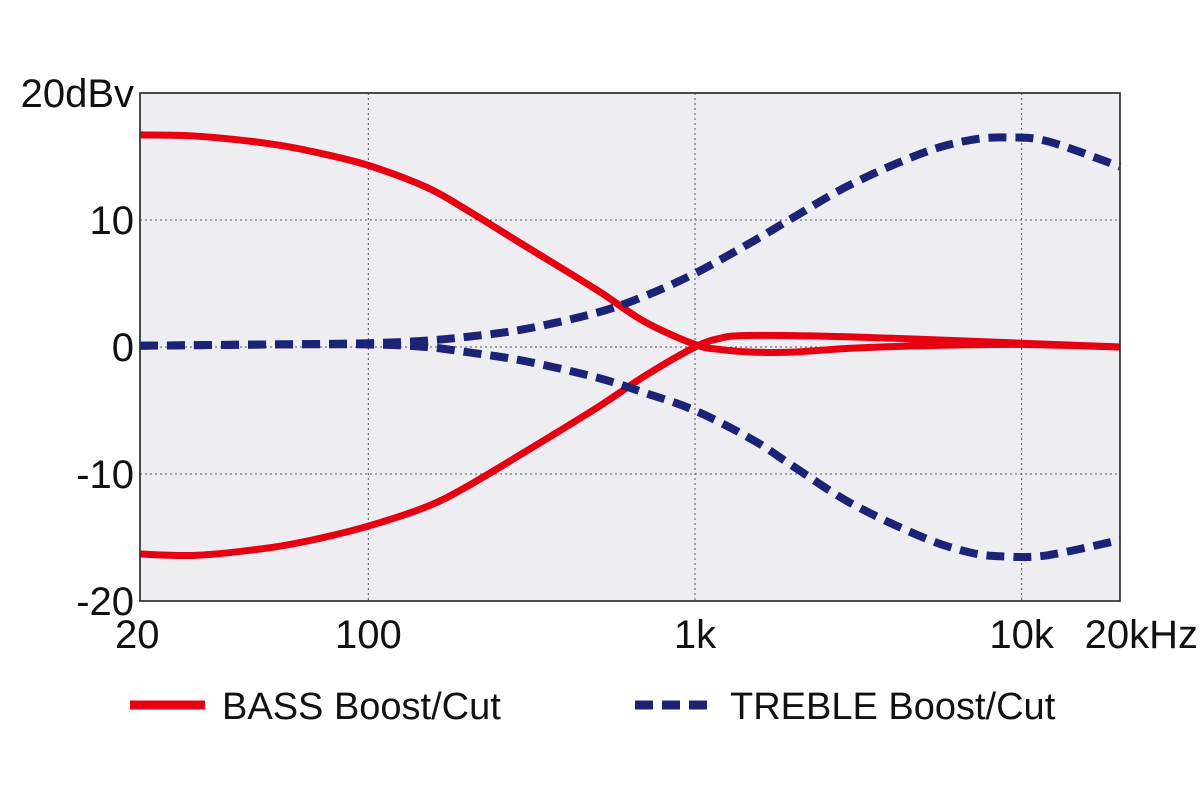  What do you see at coordinates (893, 707) in the screenshot?
I see `legend-label-2: TREBLE Boost/Cut` at bounding box center [893, 707].